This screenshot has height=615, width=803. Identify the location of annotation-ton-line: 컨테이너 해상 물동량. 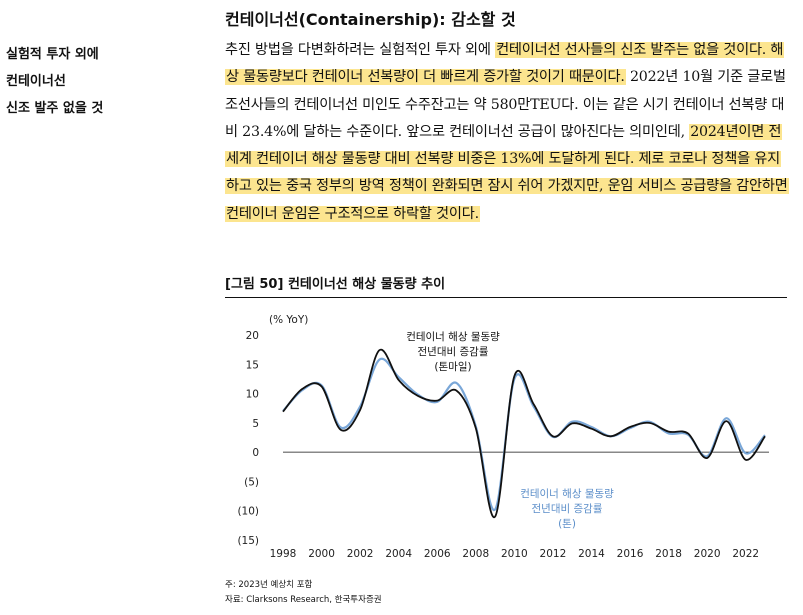
(567, 493).